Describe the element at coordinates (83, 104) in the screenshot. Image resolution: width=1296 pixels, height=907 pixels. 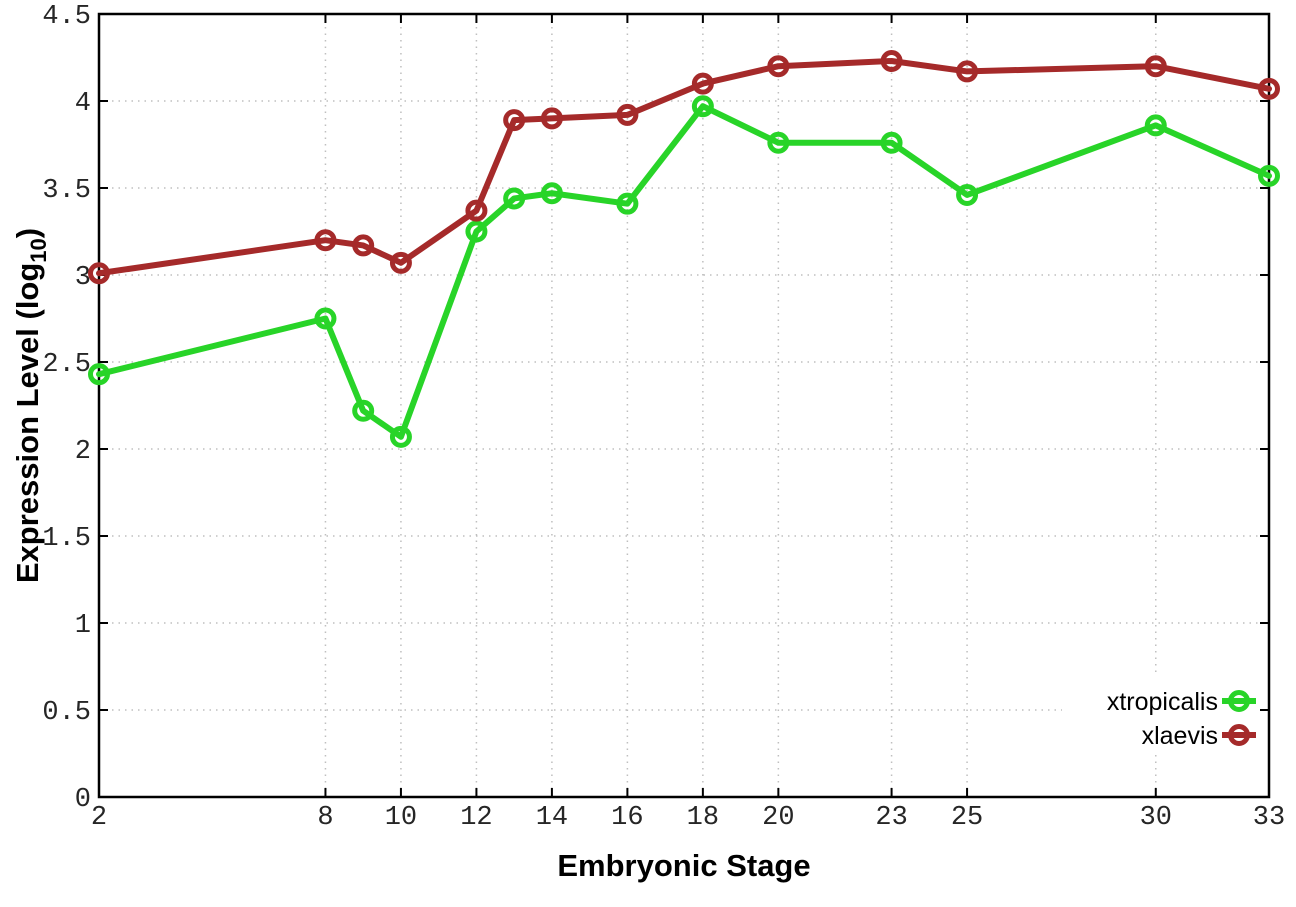
I see `y-tick-label: 4` at that location.